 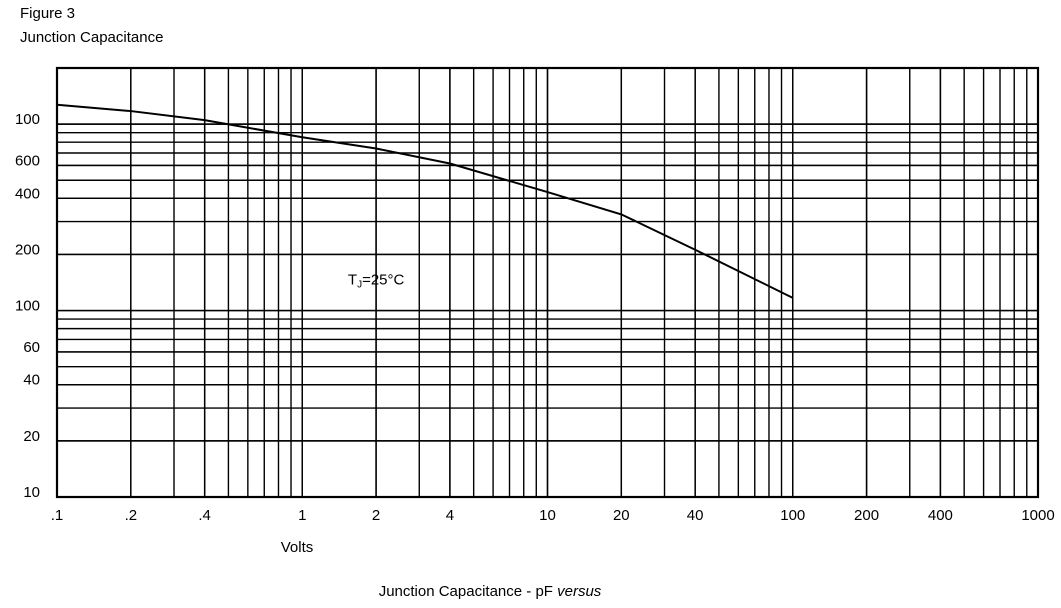 I want to click on y-tick-label: 200, so click(x=27, y=249).